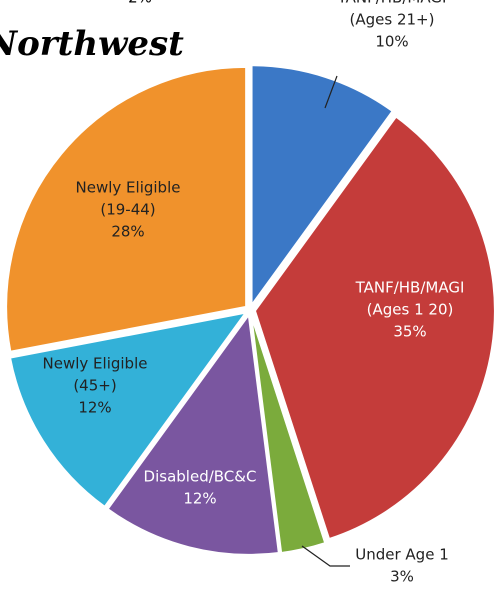 This screenshot has width=494, height=592. What do you see at coordinates (200, 477) in the screenshot?
I see `slice-label: Disabled/BC&C` at bounding box center [200, 477].